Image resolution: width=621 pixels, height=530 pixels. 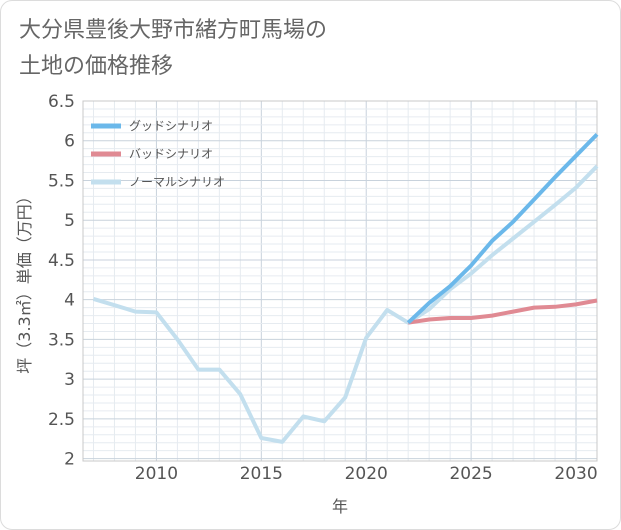 I want to click on y-axis-title: 坪（3.3㎡）単価（万円）, so click(x=24, y=280).